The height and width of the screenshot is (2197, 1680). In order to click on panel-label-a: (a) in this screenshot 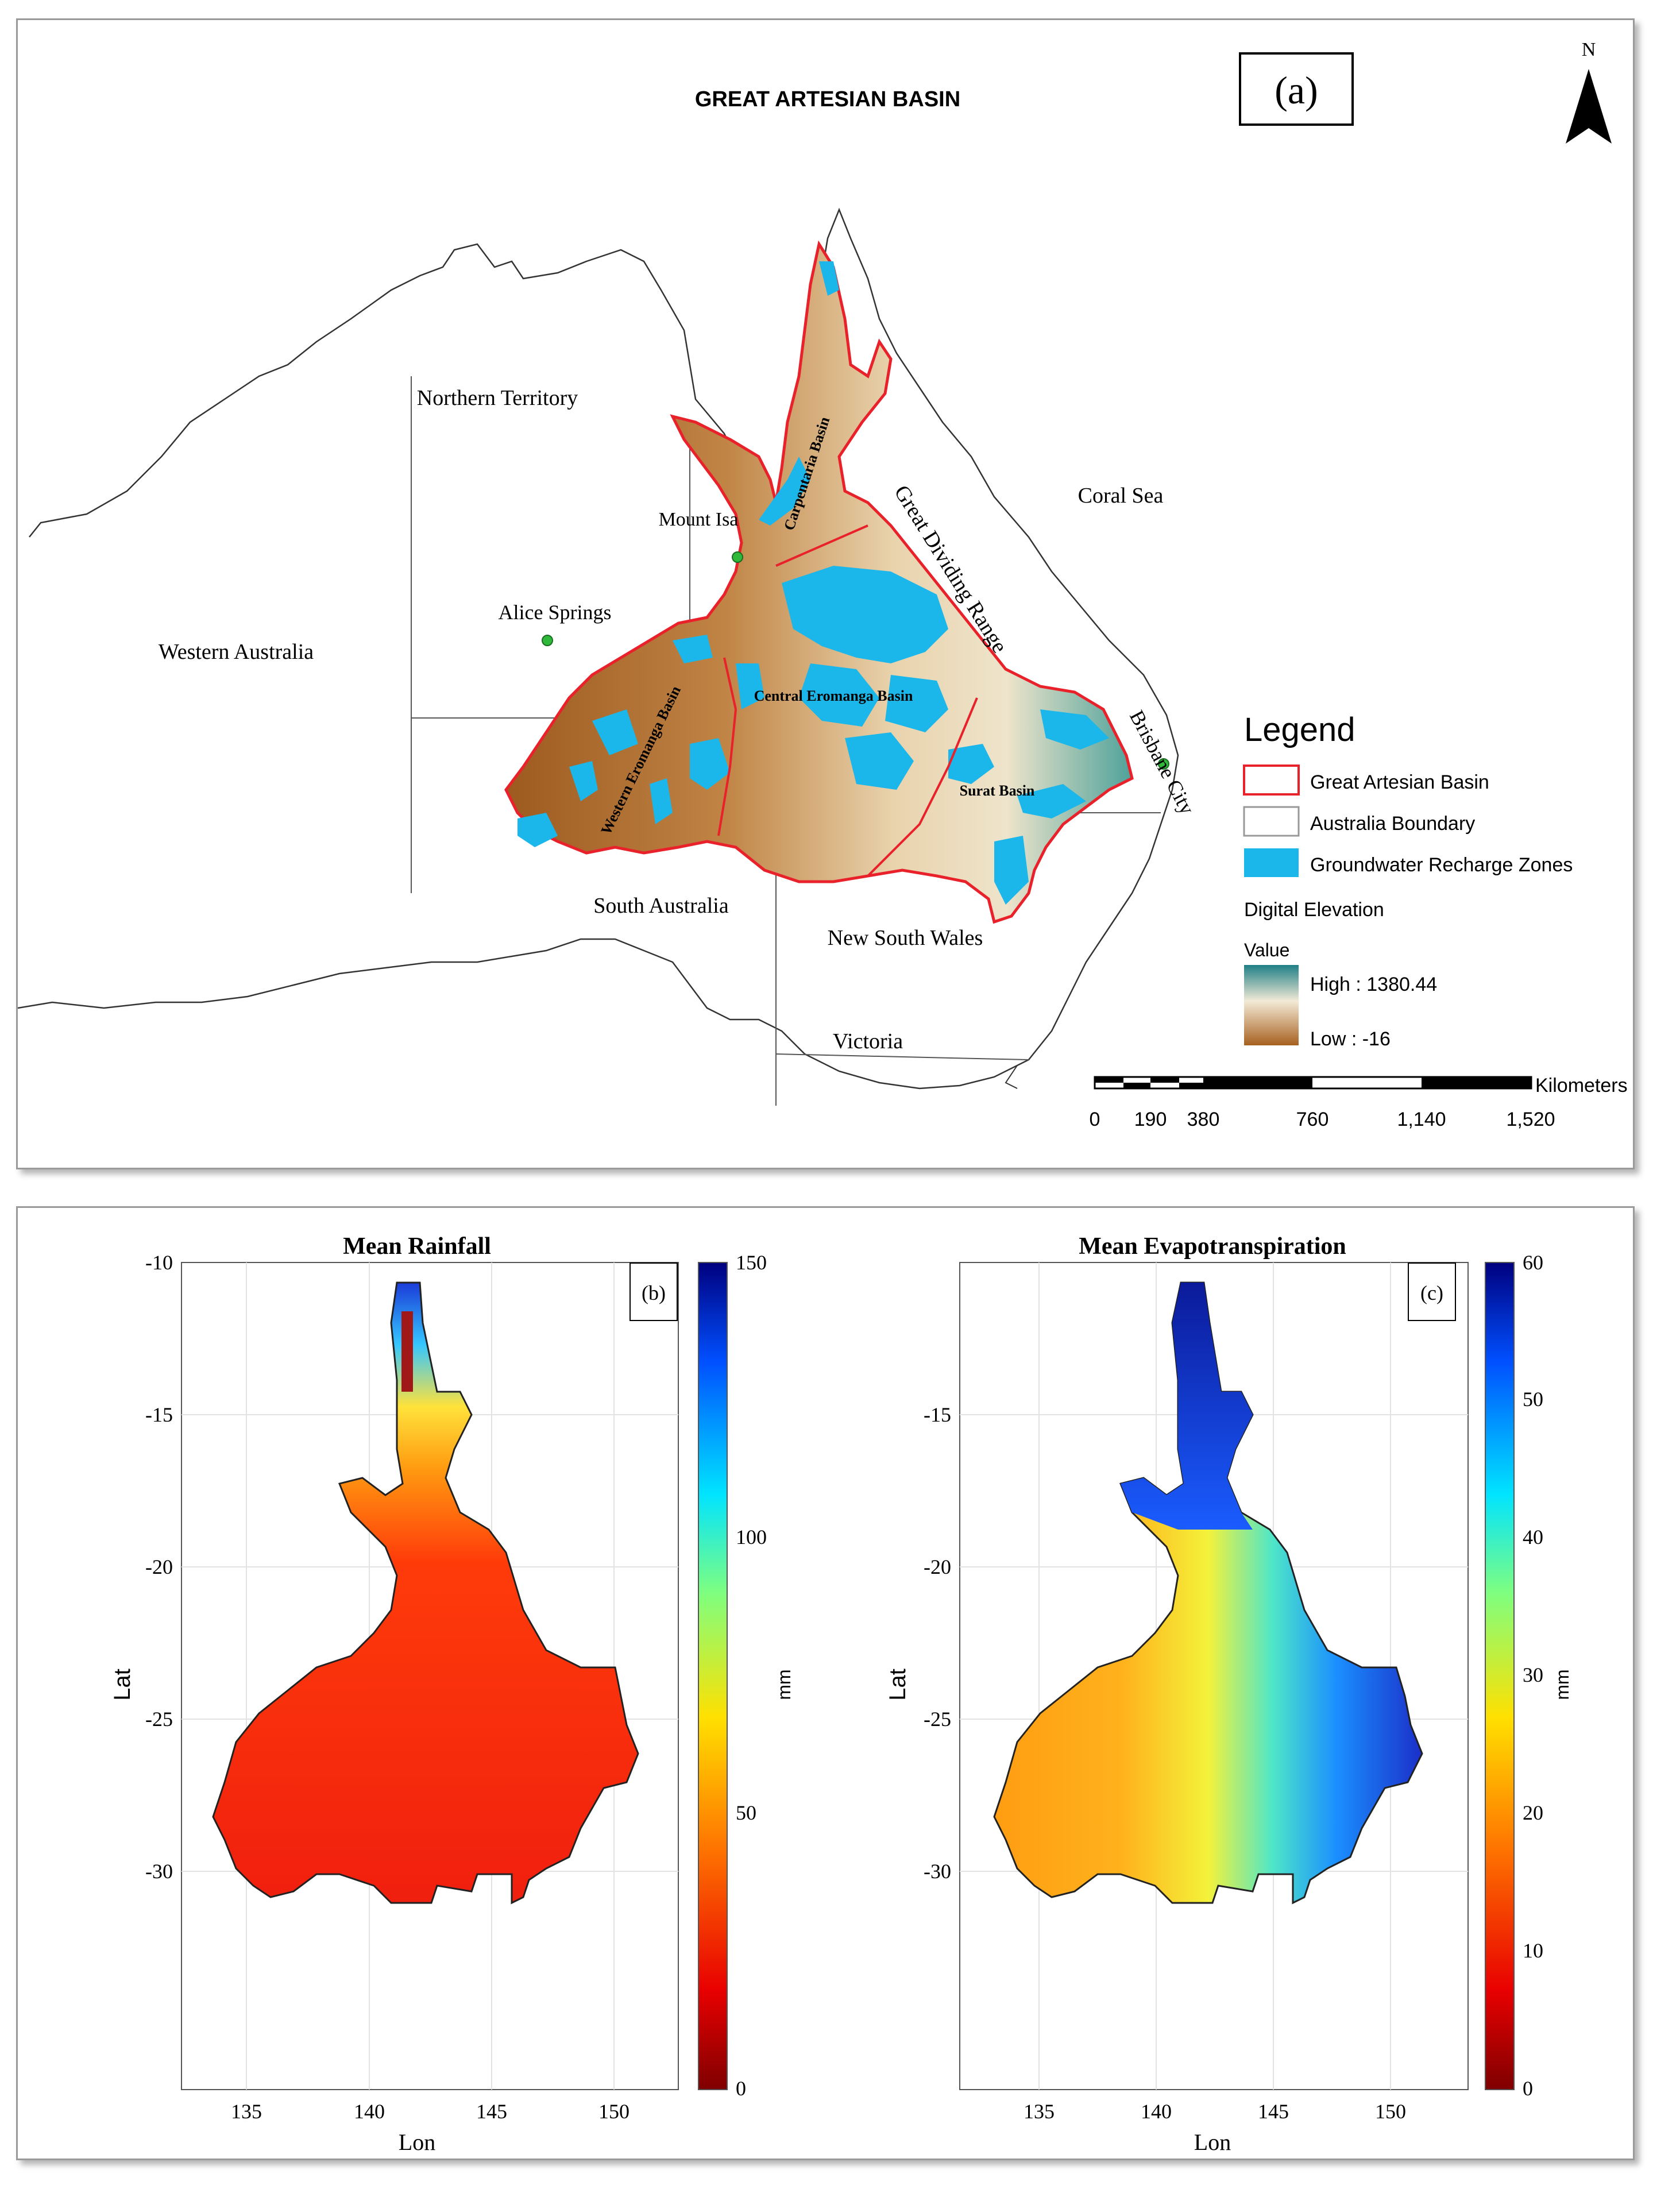, I will do `click(1296, 90)`.